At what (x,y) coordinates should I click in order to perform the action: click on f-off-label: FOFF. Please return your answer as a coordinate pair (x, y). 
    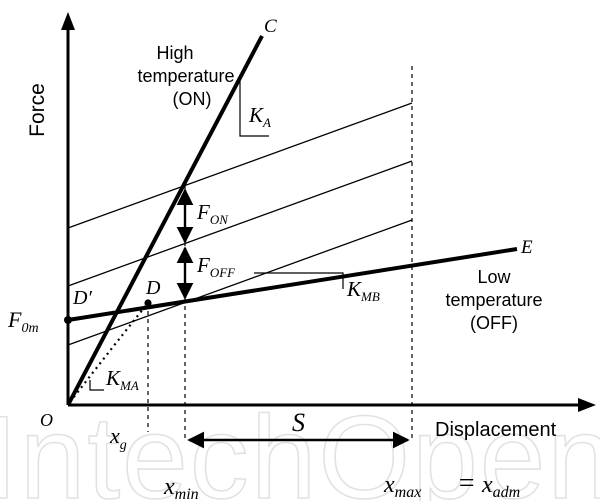
    Looking at the image, I should click on (216, 266).